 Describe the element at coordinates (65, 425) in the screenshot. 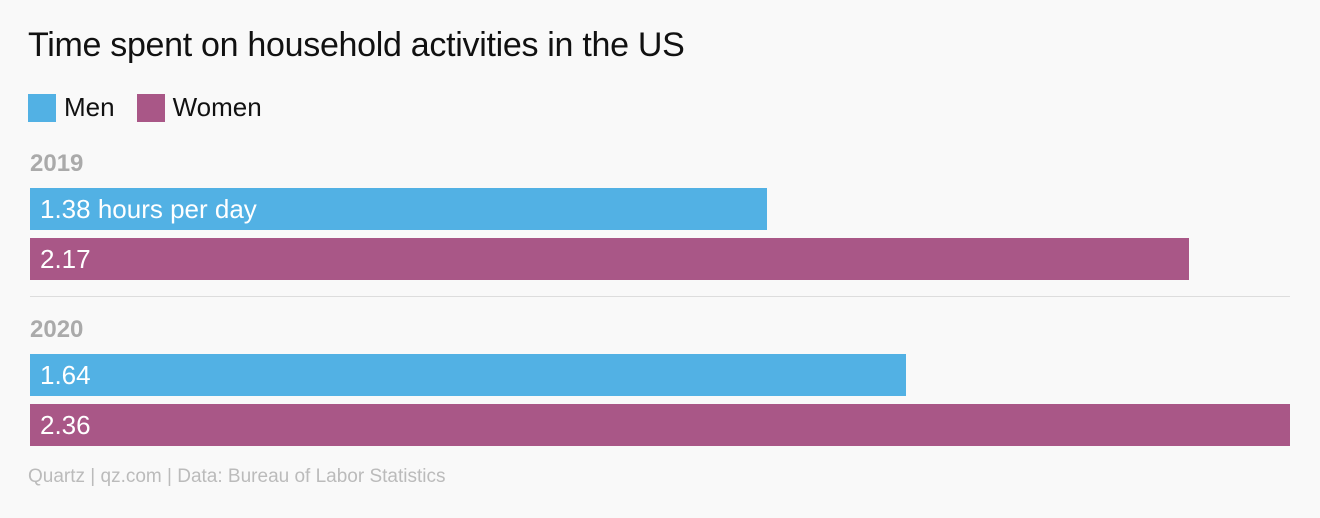

I see `bar-value-label: 2.36` at that location.